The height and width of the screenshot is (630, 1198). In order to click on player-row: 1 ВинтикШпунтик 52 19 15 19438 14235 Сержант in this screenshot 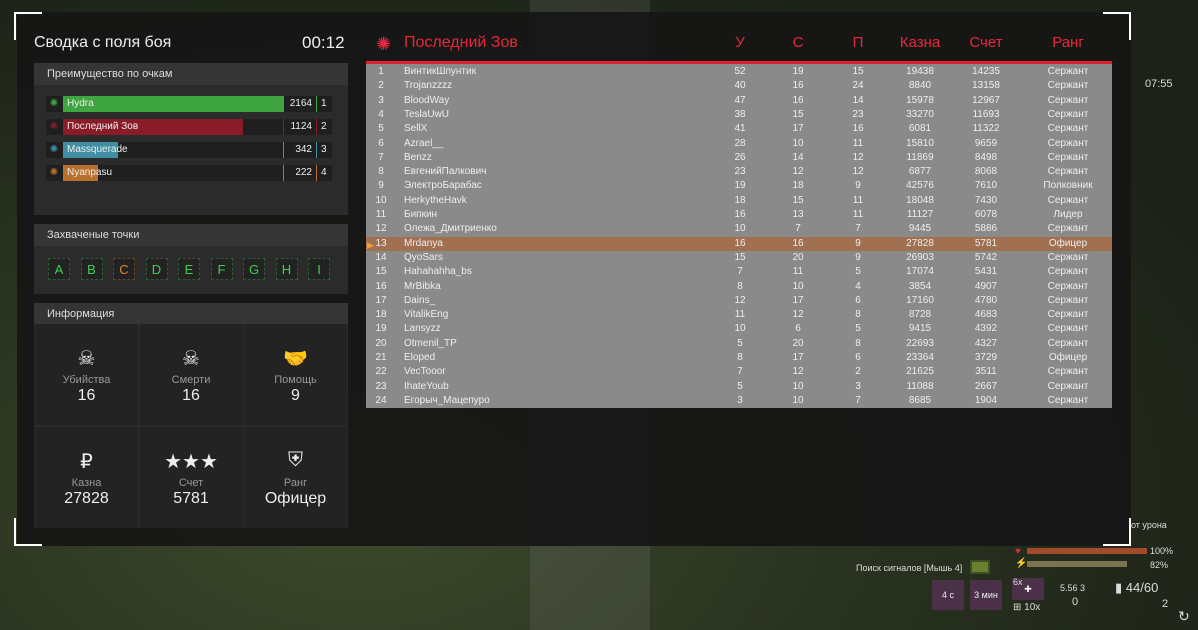, I will do `click(739, 72)`.